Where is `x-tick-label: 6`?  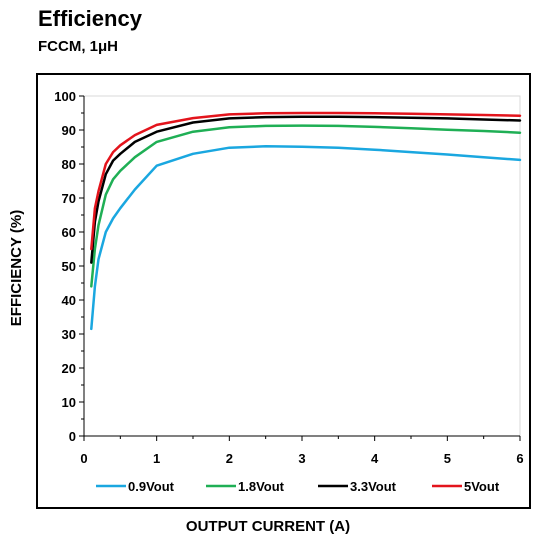
x-tick-label: 6 is located at coordinates (519, 458).